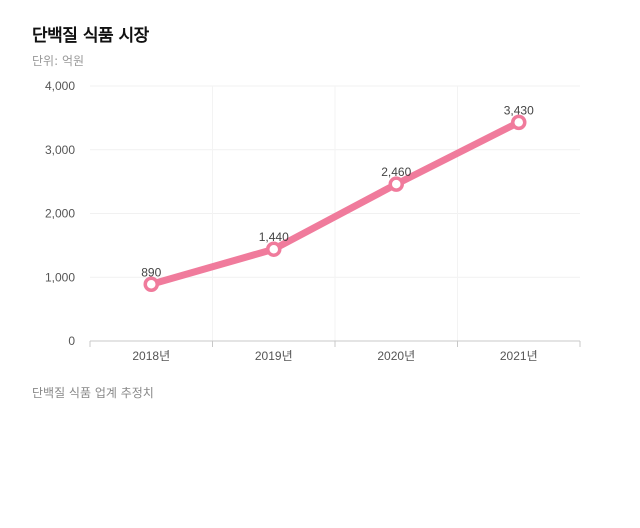 The height and width of the screenshot is (528, 640). What do you see at coordinates (151, 272) in the screenshot?
I see `data-label: 890` at bounding box center [151, 272].